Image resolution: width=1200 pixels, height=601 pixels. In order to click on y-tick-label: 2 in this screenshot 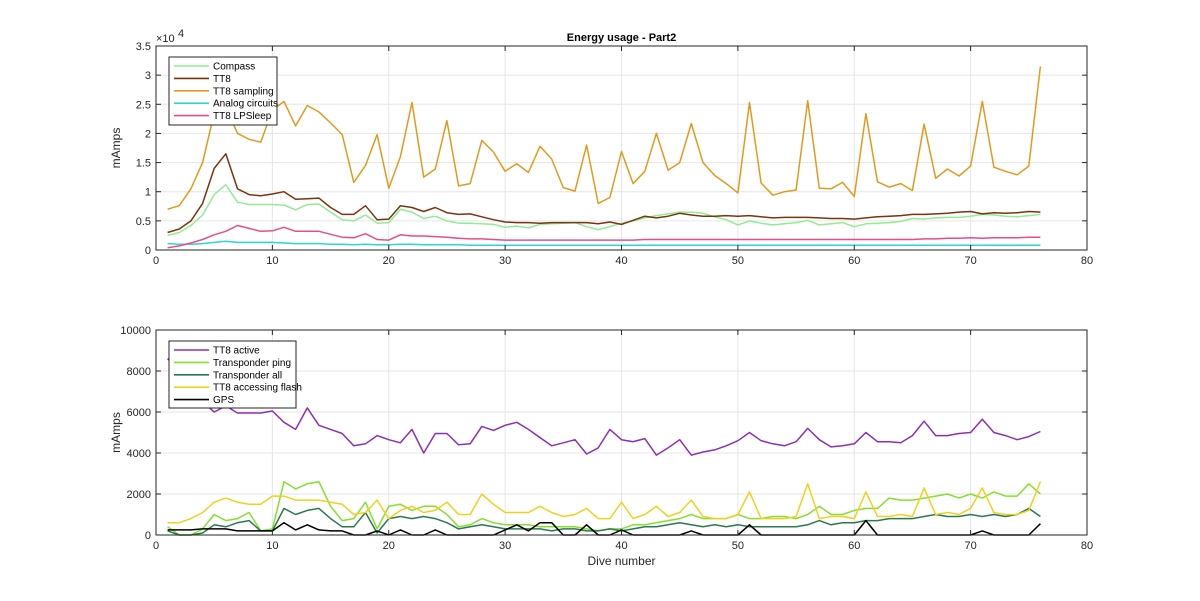, I will do `click(148, 134)`.